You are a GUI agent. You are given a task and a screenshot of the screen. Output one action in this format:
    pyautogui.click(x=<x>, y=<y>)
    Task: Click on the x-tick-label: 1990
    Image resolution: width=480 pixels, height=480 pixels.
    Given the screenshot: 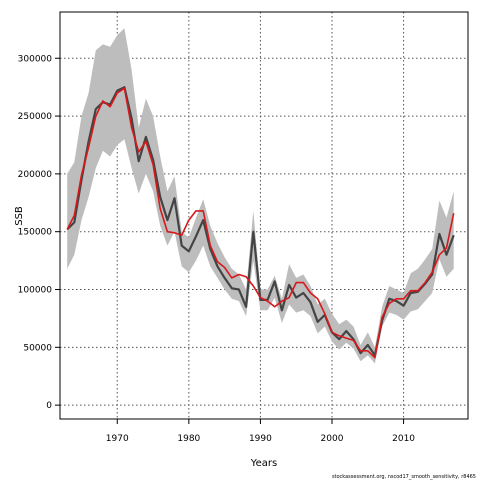 What is the action you would take?
    pyautogui.click(x=260, y=439)
    